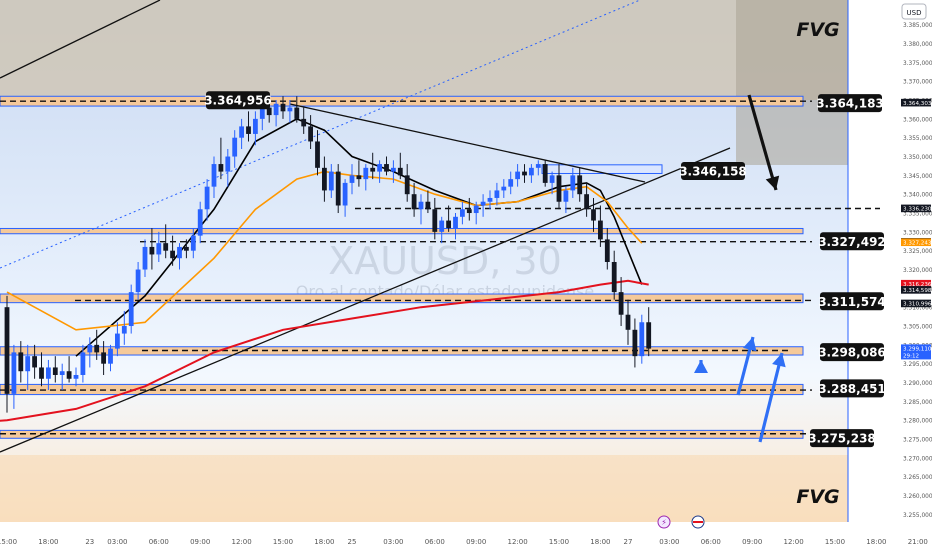  I want to click on price-level-label: 3.298,086, so click(852, 352).